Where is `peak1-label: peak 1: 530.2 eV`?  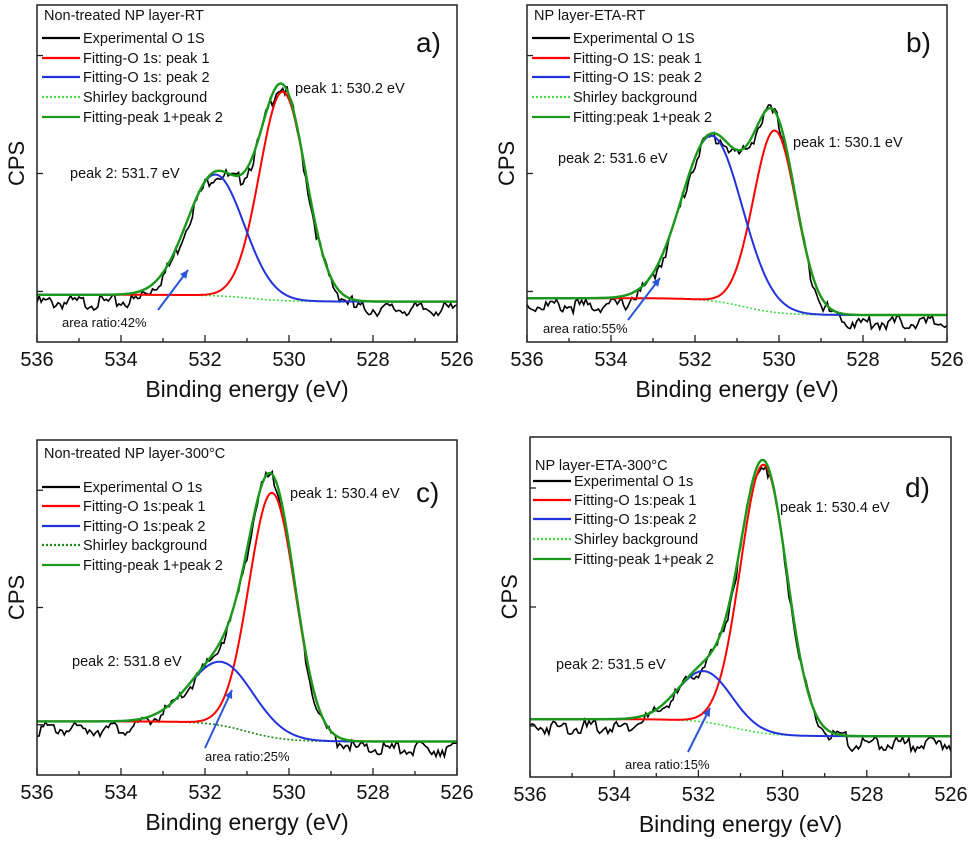
peak1-label: peak 1: 530.2 eV is located at coordinates (350, 89).